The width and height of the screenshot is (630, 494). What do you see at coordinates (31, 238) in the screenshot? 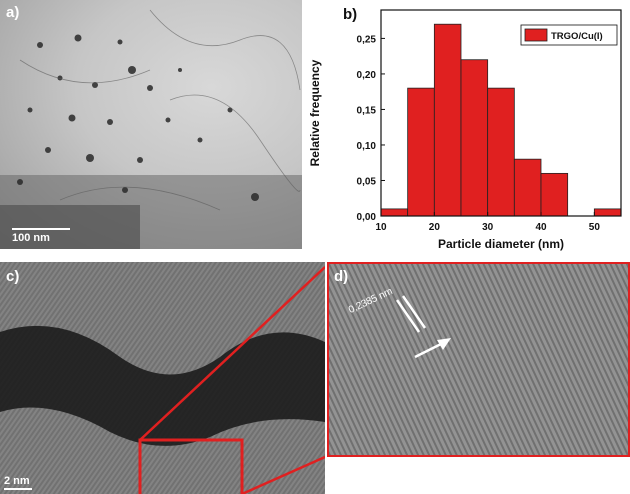
I see `scale-bar-label-a: 100 nm` at bounding box center [31, 238].